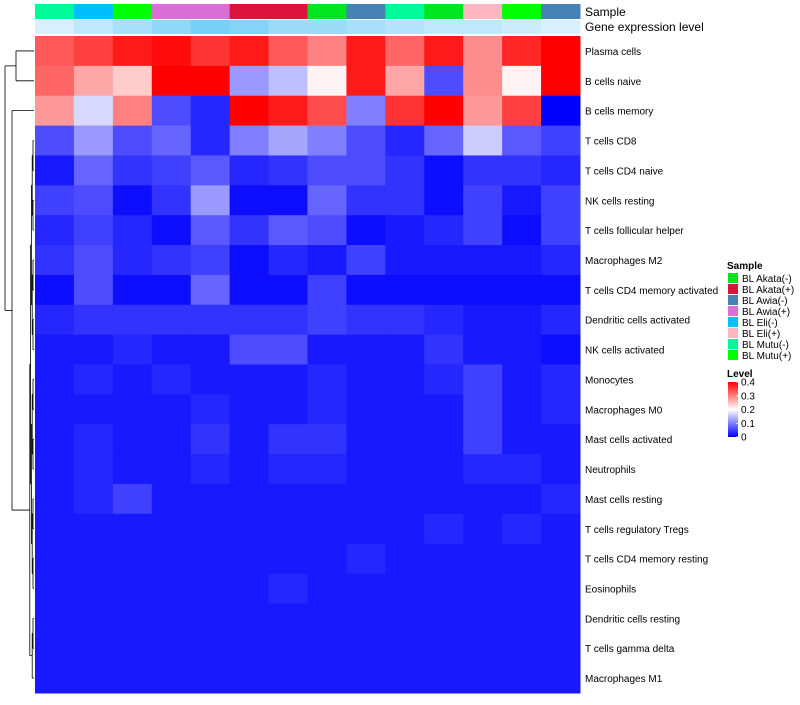 This screenshot has width=800, height=705. I want to click on level-color-bar, so click(733, 409).